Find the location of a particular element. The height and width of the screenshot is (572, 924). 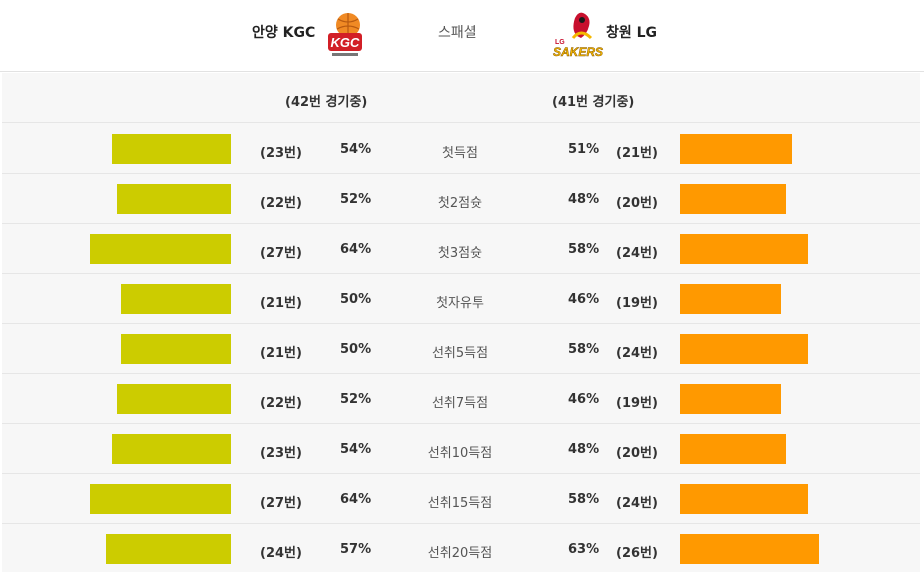

stat-label: 선취7득점 is located at coordinates (460, 403).